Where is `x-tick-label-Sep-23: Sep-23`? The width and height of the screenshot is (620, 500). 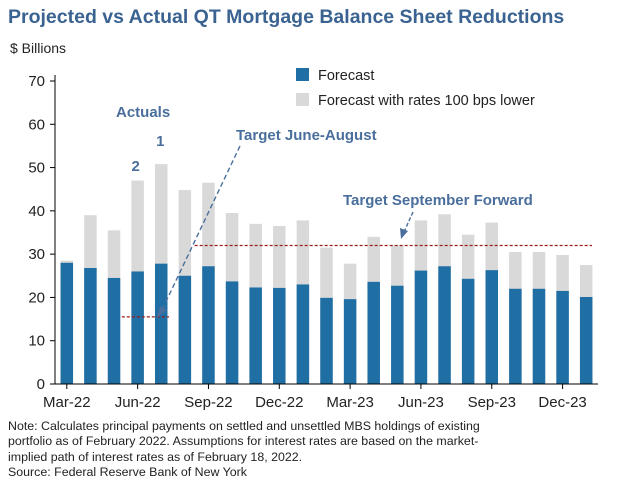 x-tick-label-Sep-23: Sep-23 is located at coordinates (492, 402).